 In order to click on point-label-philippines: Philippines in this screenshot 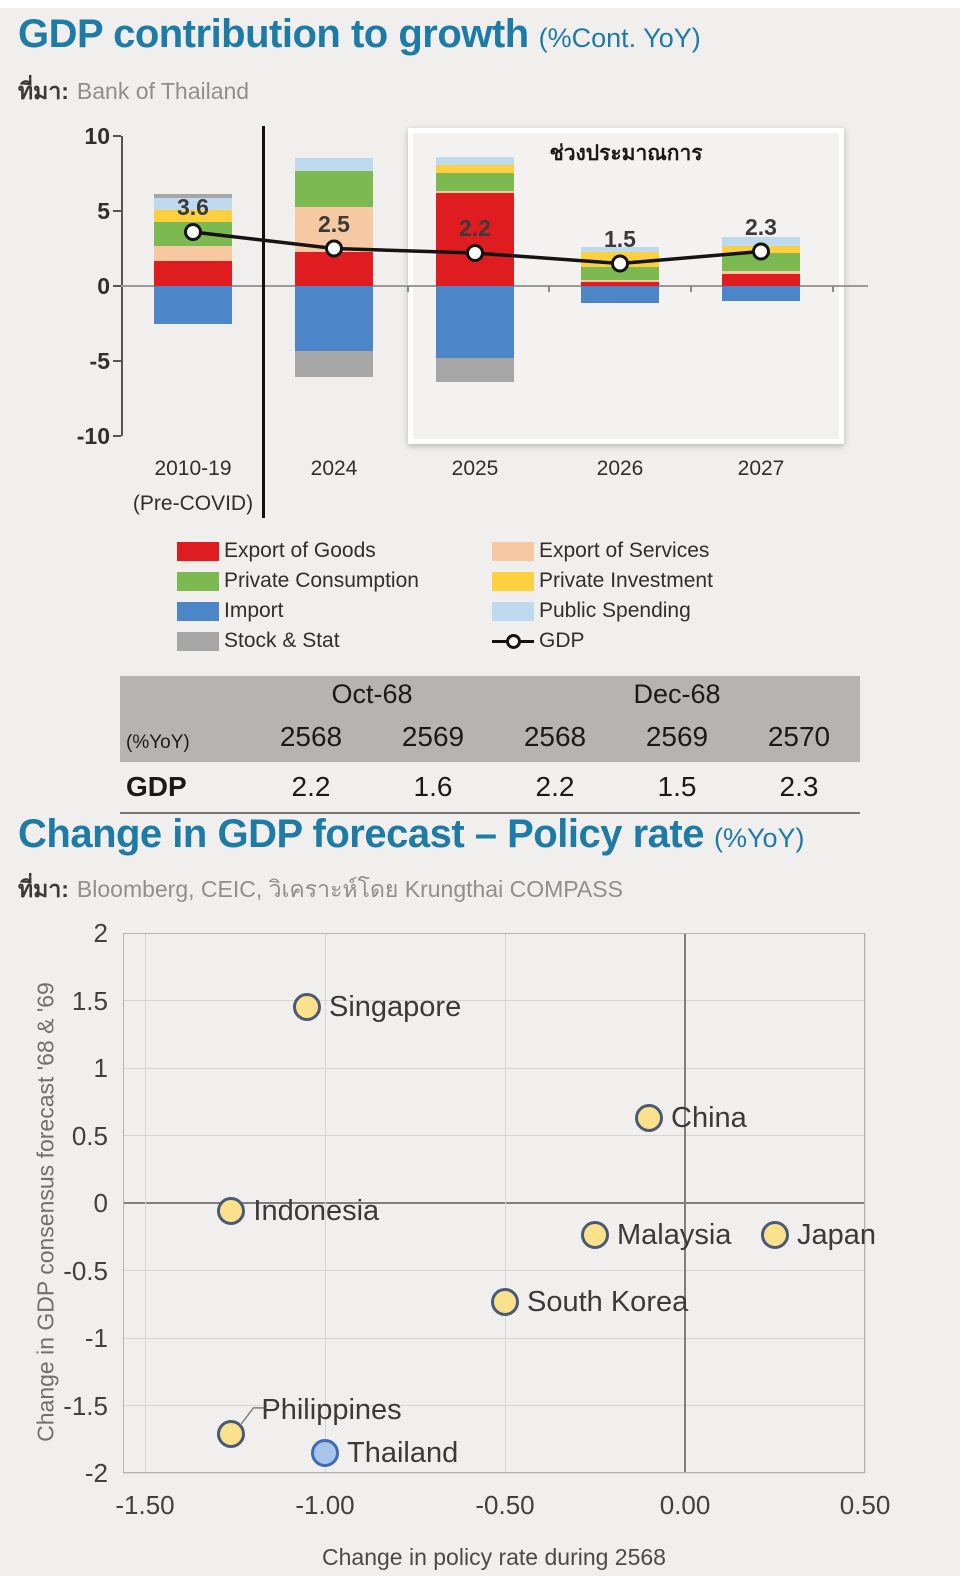, I will do `click(331, 1409)`.